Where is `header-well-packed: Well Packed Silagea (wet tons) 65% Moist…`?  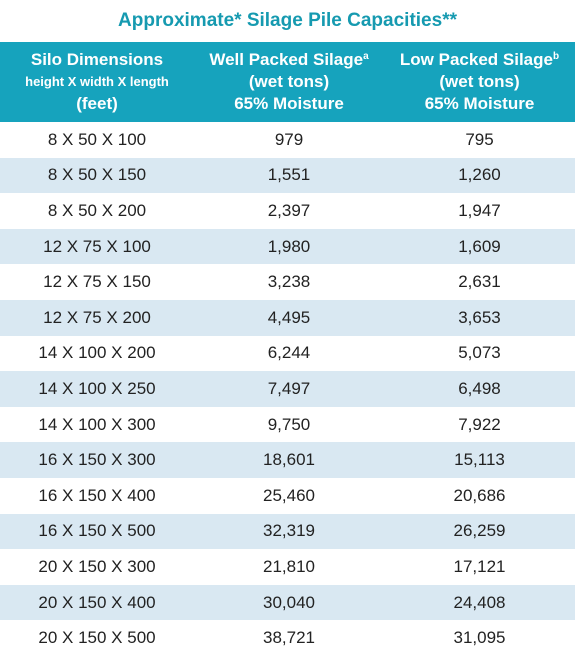
header-well-packed: Well Packed Silagea (wet tons) 65% Moist… is located at coordinates (289, 82).